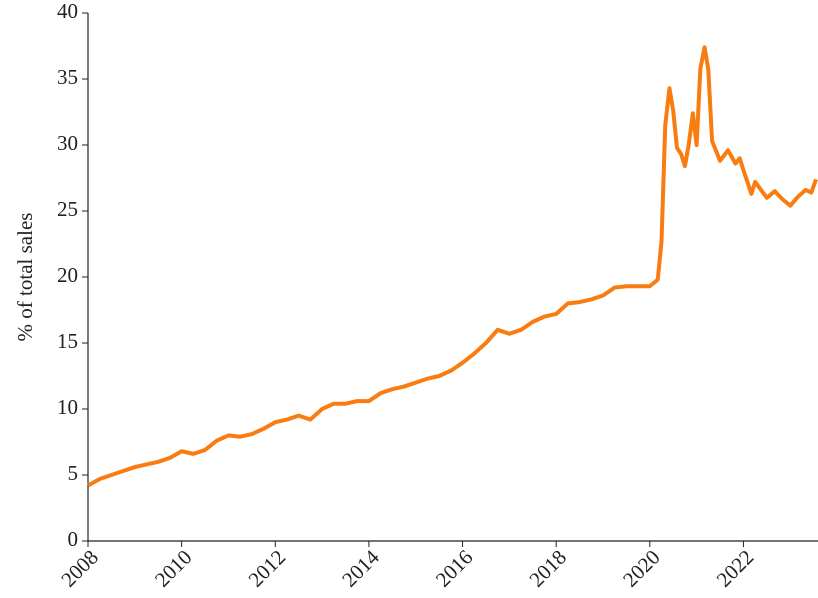 The image size is (818, 598). Describe the element at coordinates (641, 568) in the screenshot. I see `x-tick-label: 2020` at that location.